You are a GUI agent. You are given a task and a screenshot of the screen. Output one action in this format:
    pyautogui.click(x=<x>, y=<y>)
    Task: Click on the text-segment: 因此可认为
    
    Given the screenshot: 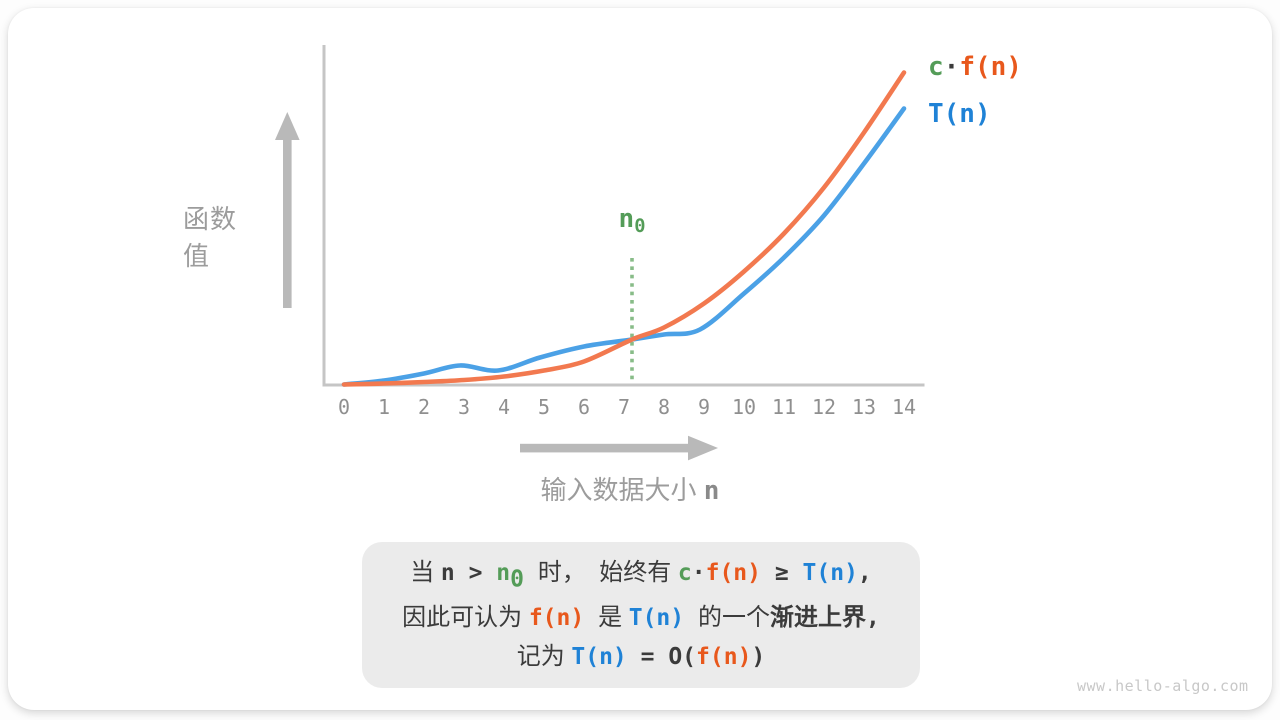 What is the action you would take?
    pyautogui.click(x=465, y=618)
    